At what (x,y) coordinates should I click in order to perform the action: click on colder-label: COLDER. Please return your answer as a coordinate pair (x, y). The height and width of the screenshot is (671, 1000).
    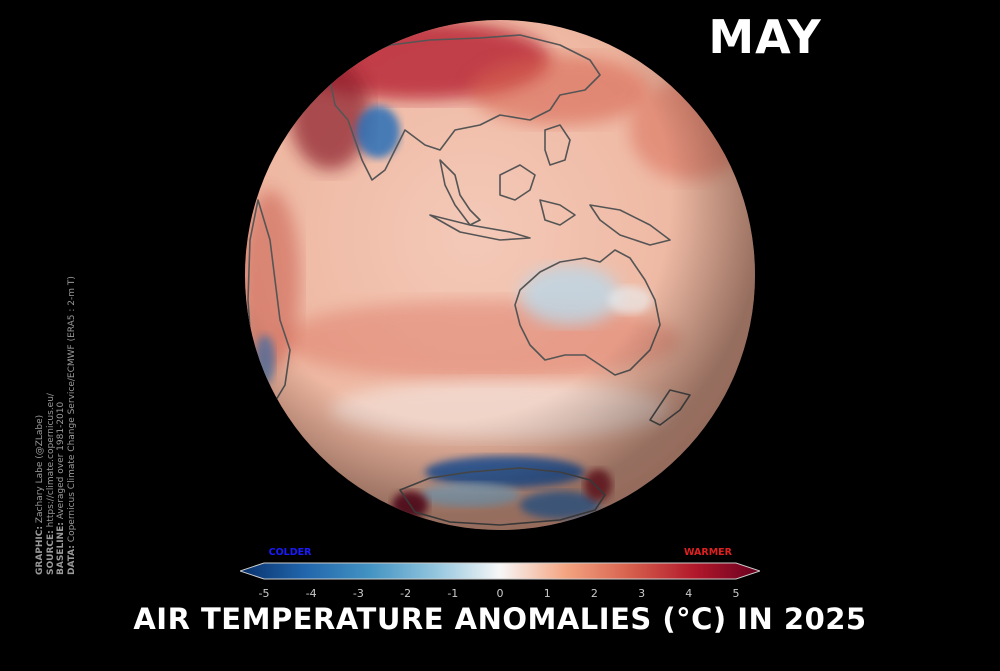
    Looking at the image, I should click on (290, 552).